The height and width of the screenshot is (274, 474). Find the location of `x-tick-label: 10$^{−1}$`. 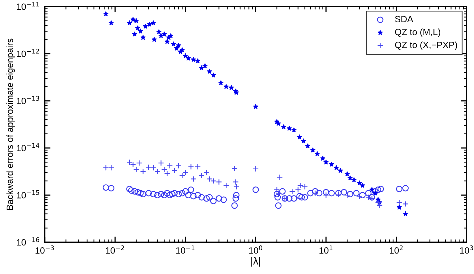

x-tick-label: 10$^{−1}$ is located at coordinates (185, 250).